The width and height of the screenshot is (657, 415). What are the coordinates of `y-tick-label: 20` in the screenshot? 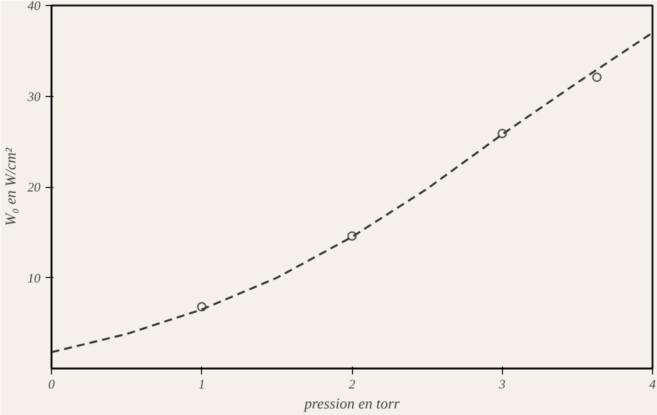 It's located at (34, 187).